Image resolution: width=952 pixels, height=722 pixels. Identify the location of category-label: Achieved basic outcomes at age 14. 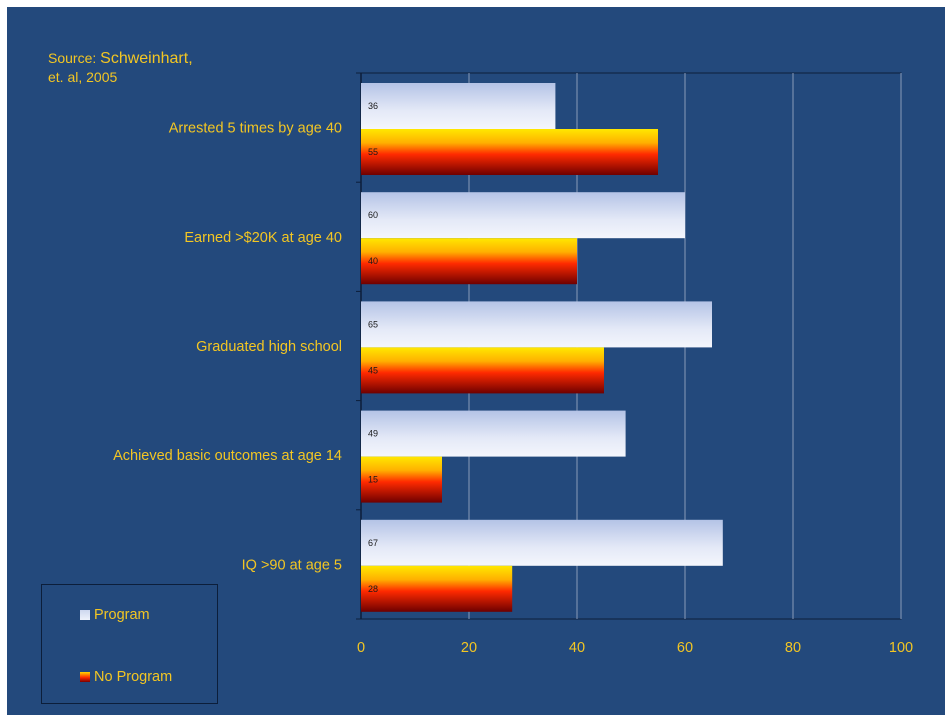
(227, 456).